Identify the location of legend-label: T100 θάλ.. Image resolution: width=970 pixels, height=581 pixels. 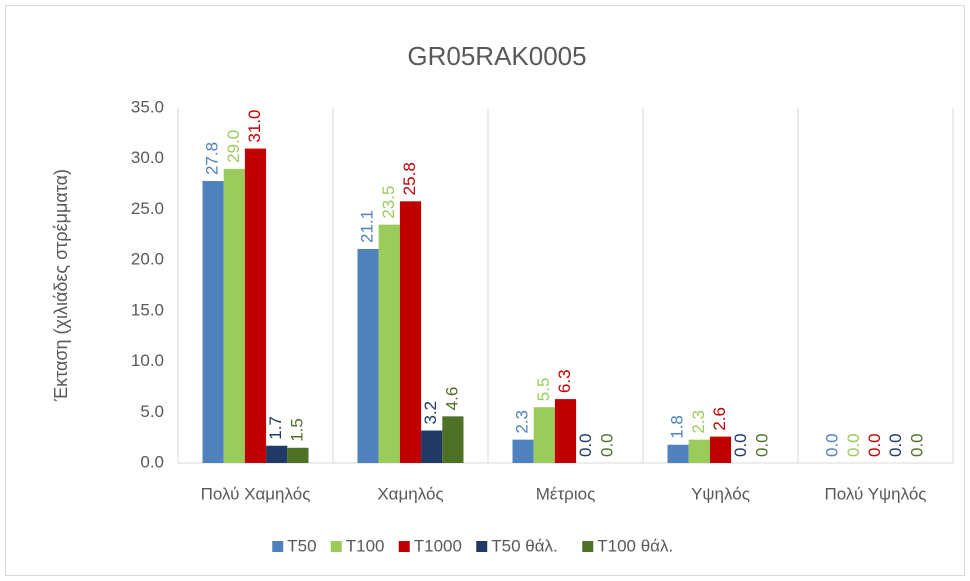
(635, 545).